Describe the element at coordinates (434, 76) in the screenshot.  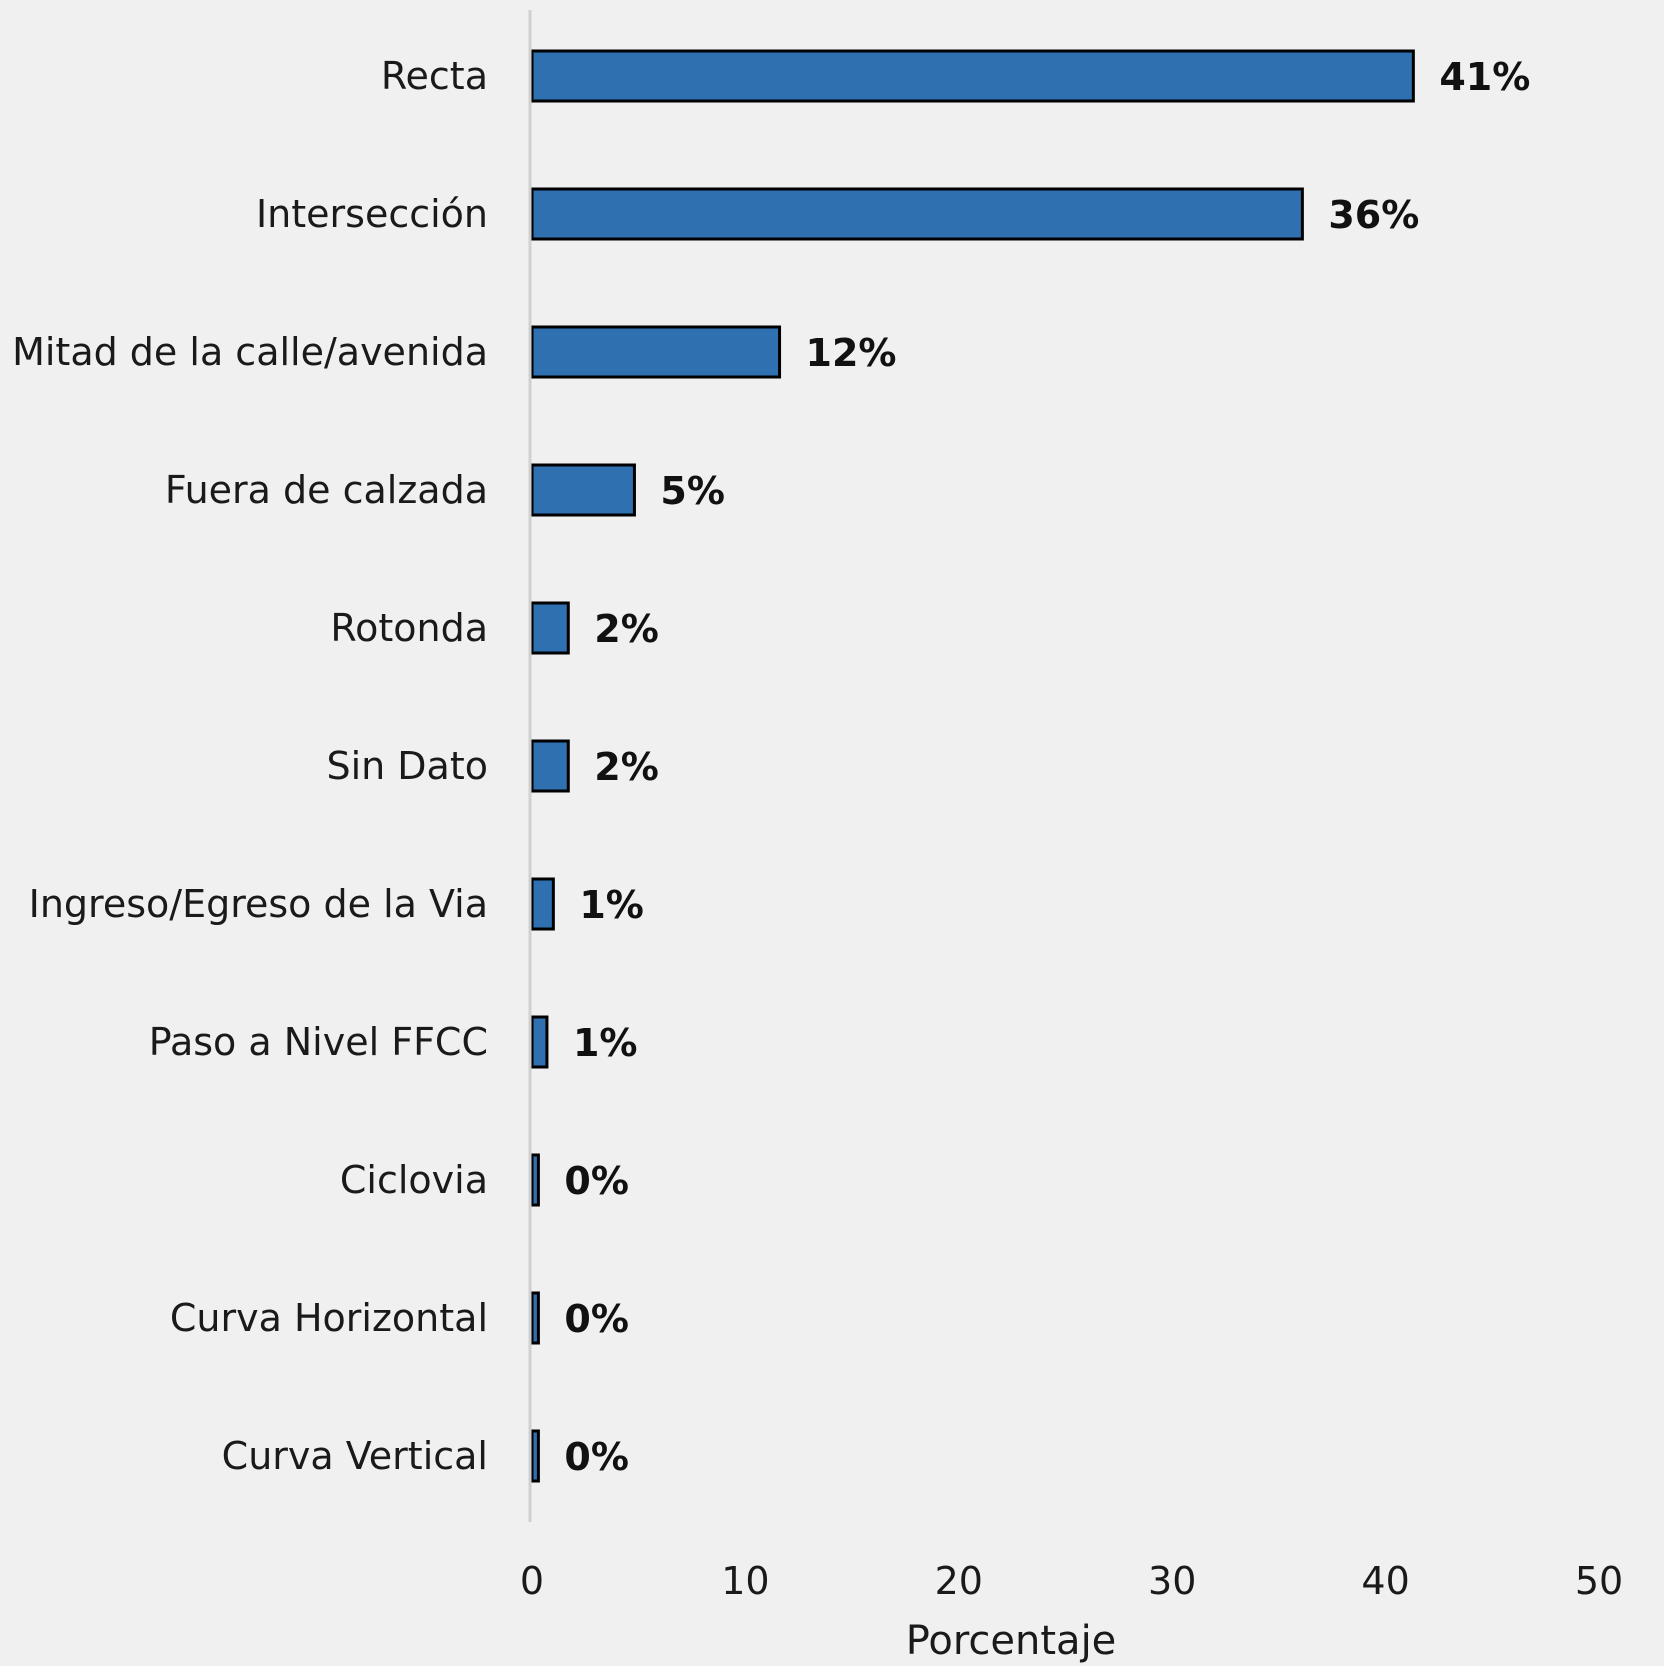
I see `category-label: Recta` at that location.